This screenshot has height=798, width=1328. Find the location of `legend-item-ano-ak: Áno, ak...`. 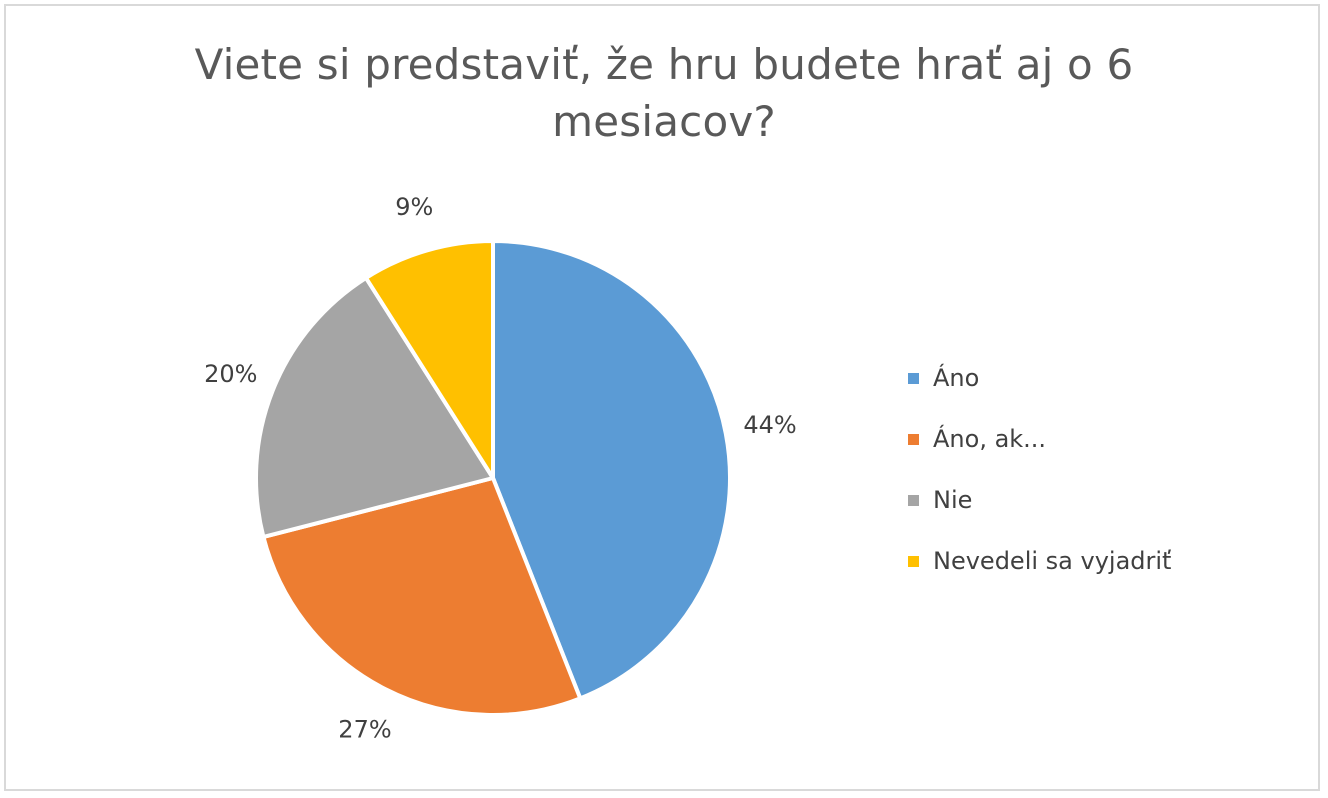

legend-item-ano-ak: Áno, ak... is located at coordinates (1098, 439).